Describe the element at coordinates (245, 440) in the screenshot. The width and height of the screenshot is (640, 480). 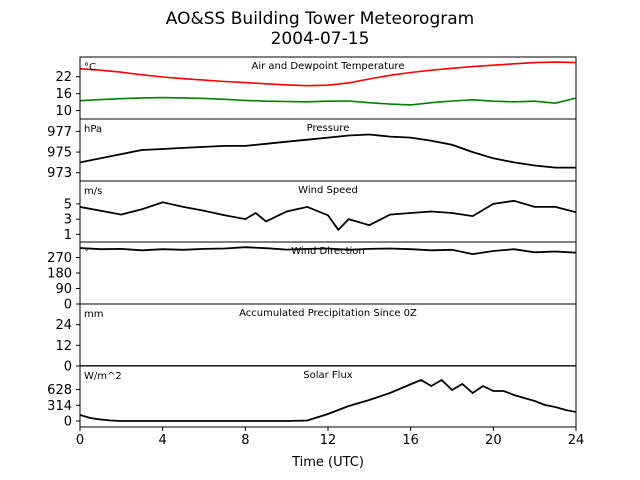
I see `x-tick-label: 8` at that location.